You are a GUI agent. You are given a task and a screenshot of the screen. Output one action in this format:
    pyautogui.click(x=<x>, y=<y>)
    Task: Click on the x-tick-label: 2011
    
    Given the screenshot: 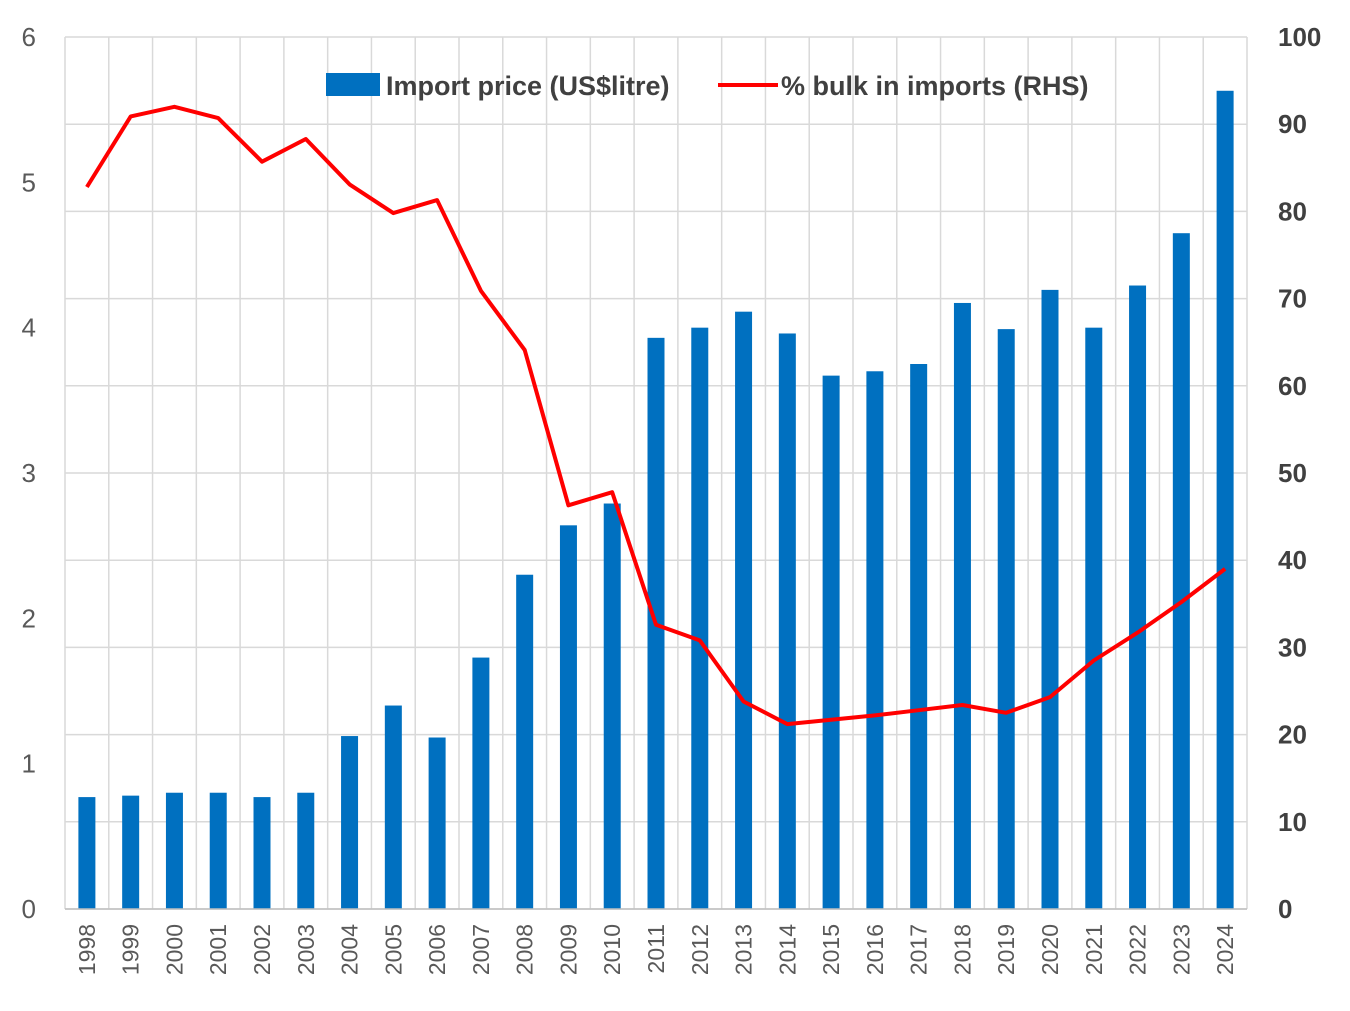 What is the action you would take?
    pyautogui.click(x=656, y=948)
    